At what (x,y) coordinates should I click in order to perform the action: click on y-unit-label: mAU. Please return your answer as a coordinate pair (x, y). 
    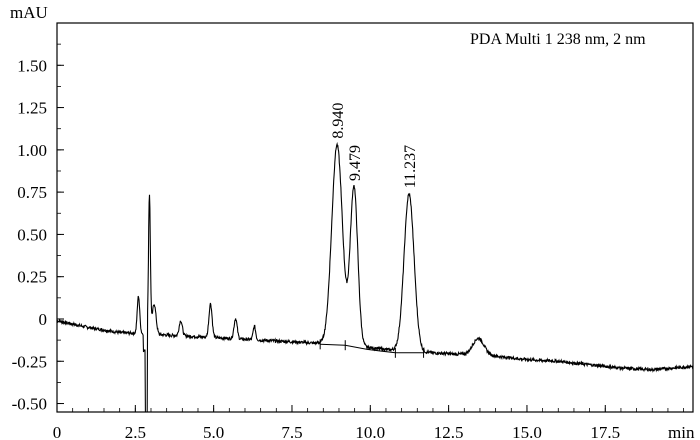
    Looking at the image, I should click on (29, 12).